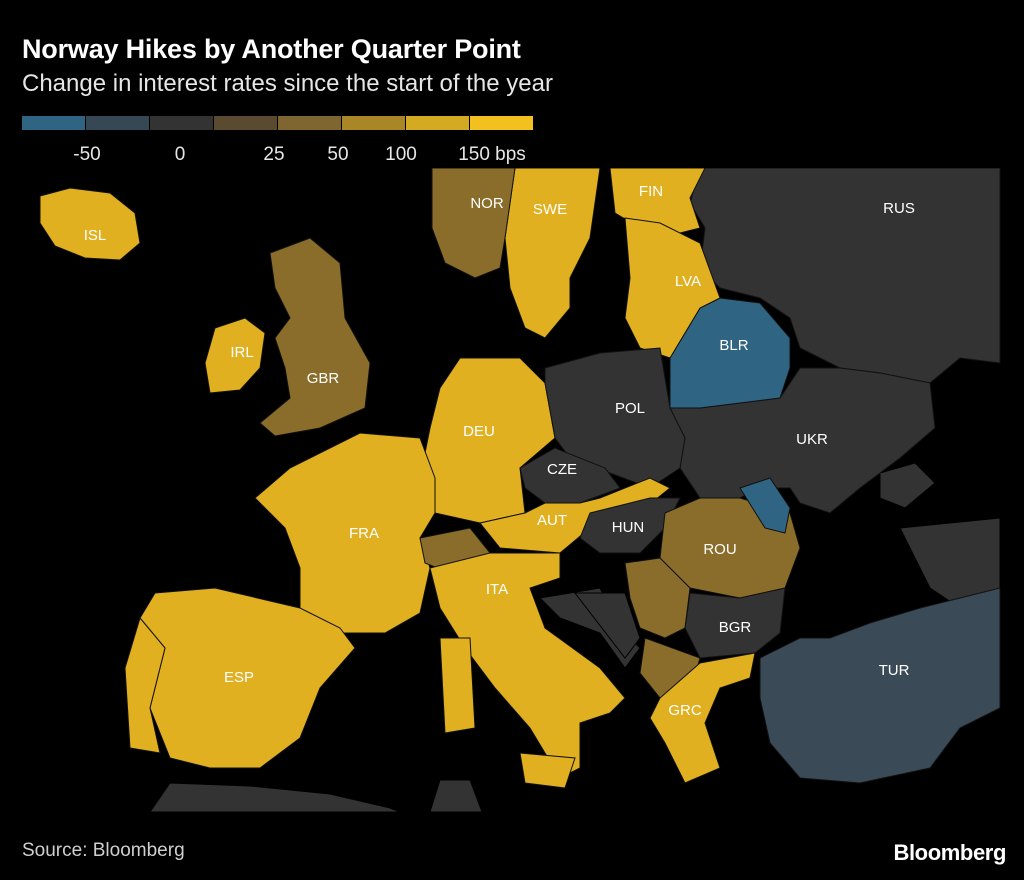  I want to click on country-GRC, so click(702, 718).